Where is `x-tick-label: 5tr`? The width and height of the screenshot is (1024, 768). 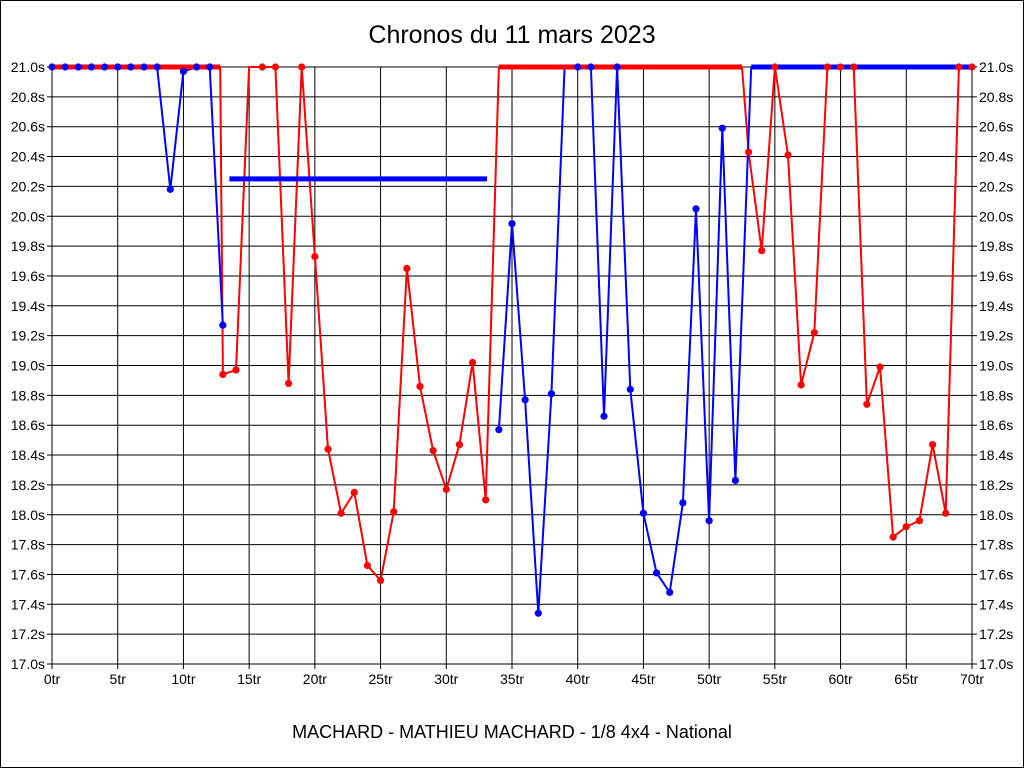
x-tick-label: 5tr is located at coordinates (118, 679).